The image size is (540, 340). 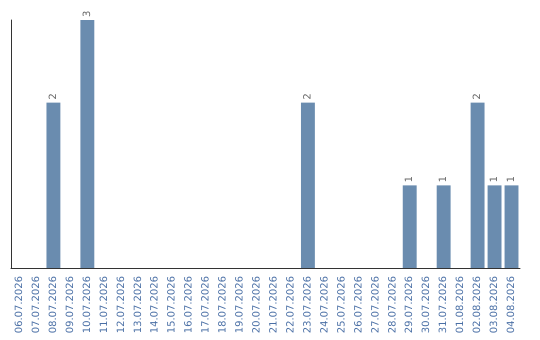 I want to click on x-tick-label: 18.07.2026, so click(x=223, y=305).